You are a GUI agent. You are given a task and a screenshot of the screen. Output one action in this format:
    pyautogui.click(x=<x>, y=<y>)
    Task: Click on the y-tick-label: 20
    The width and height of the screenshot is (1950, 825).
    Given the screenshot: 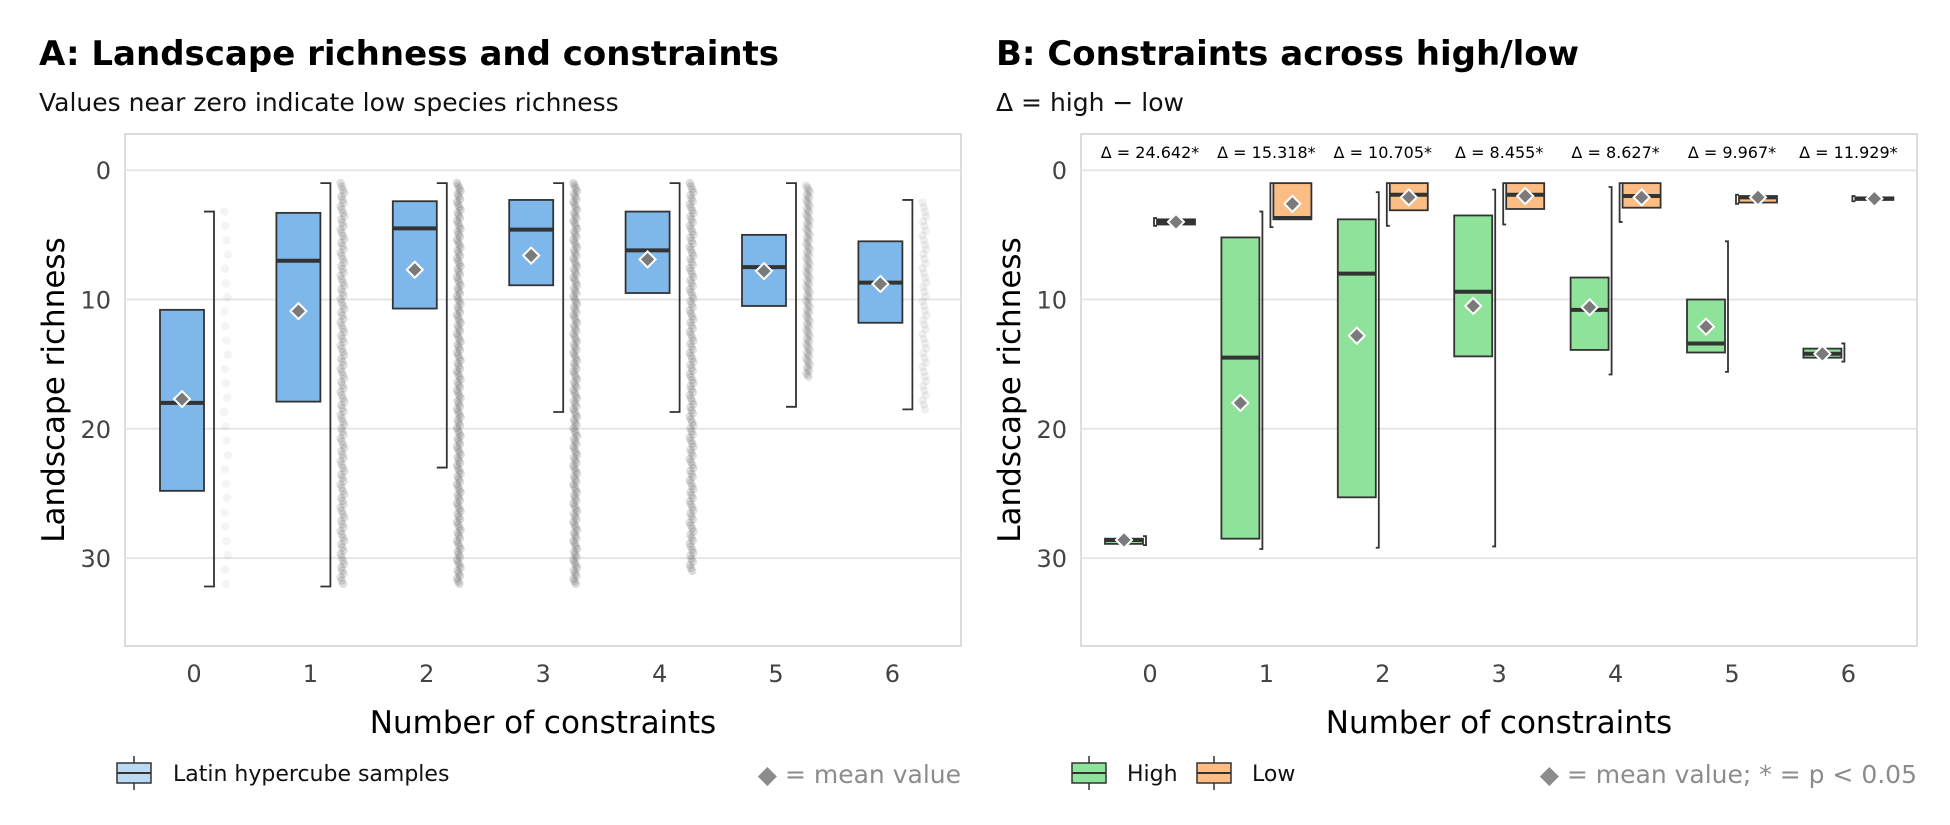 What is the action you would take?
    pyautogui.click(x=95, y=430)
    